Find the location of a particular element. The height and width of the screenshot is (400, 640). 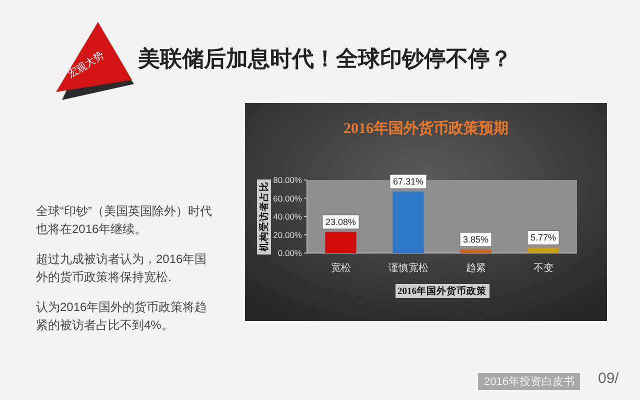

y-tick-label: 40.00% is located at coordinates (287, 217).